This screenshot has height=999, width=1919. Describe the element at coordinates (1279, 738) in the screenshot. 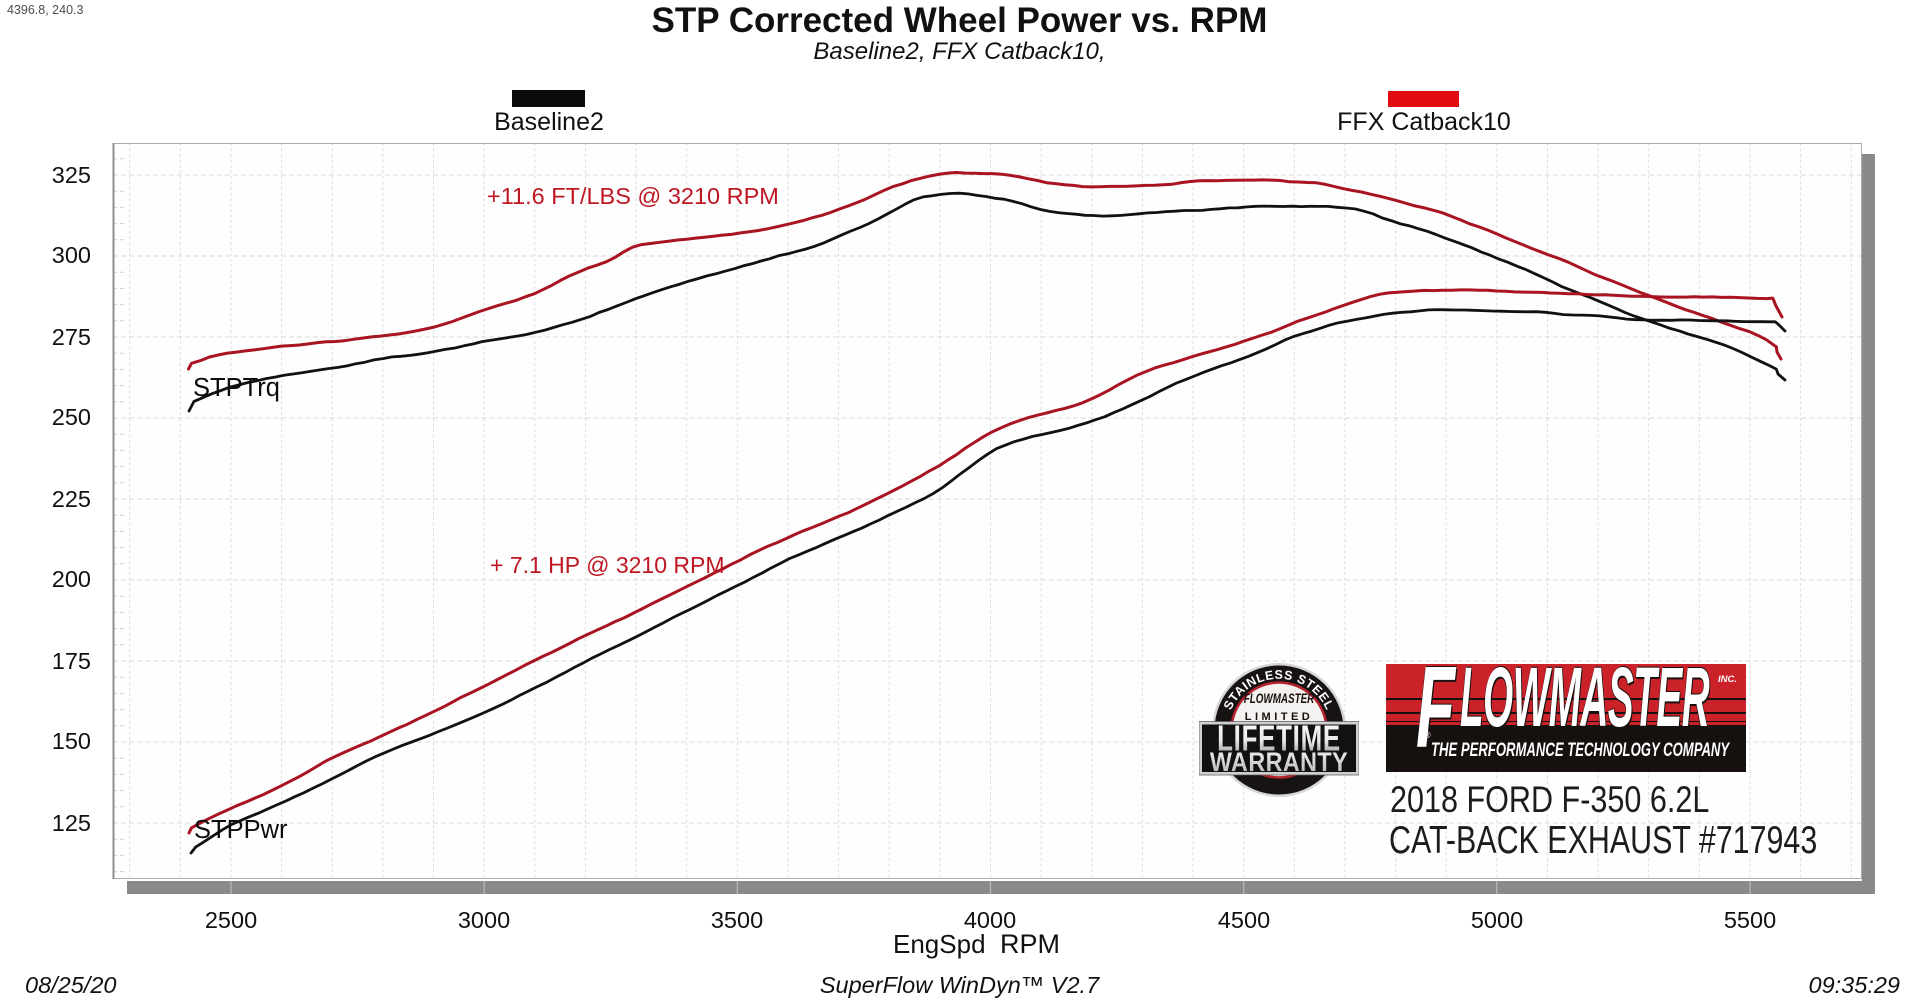

I see `svg-text: LIFETIME` at that location.